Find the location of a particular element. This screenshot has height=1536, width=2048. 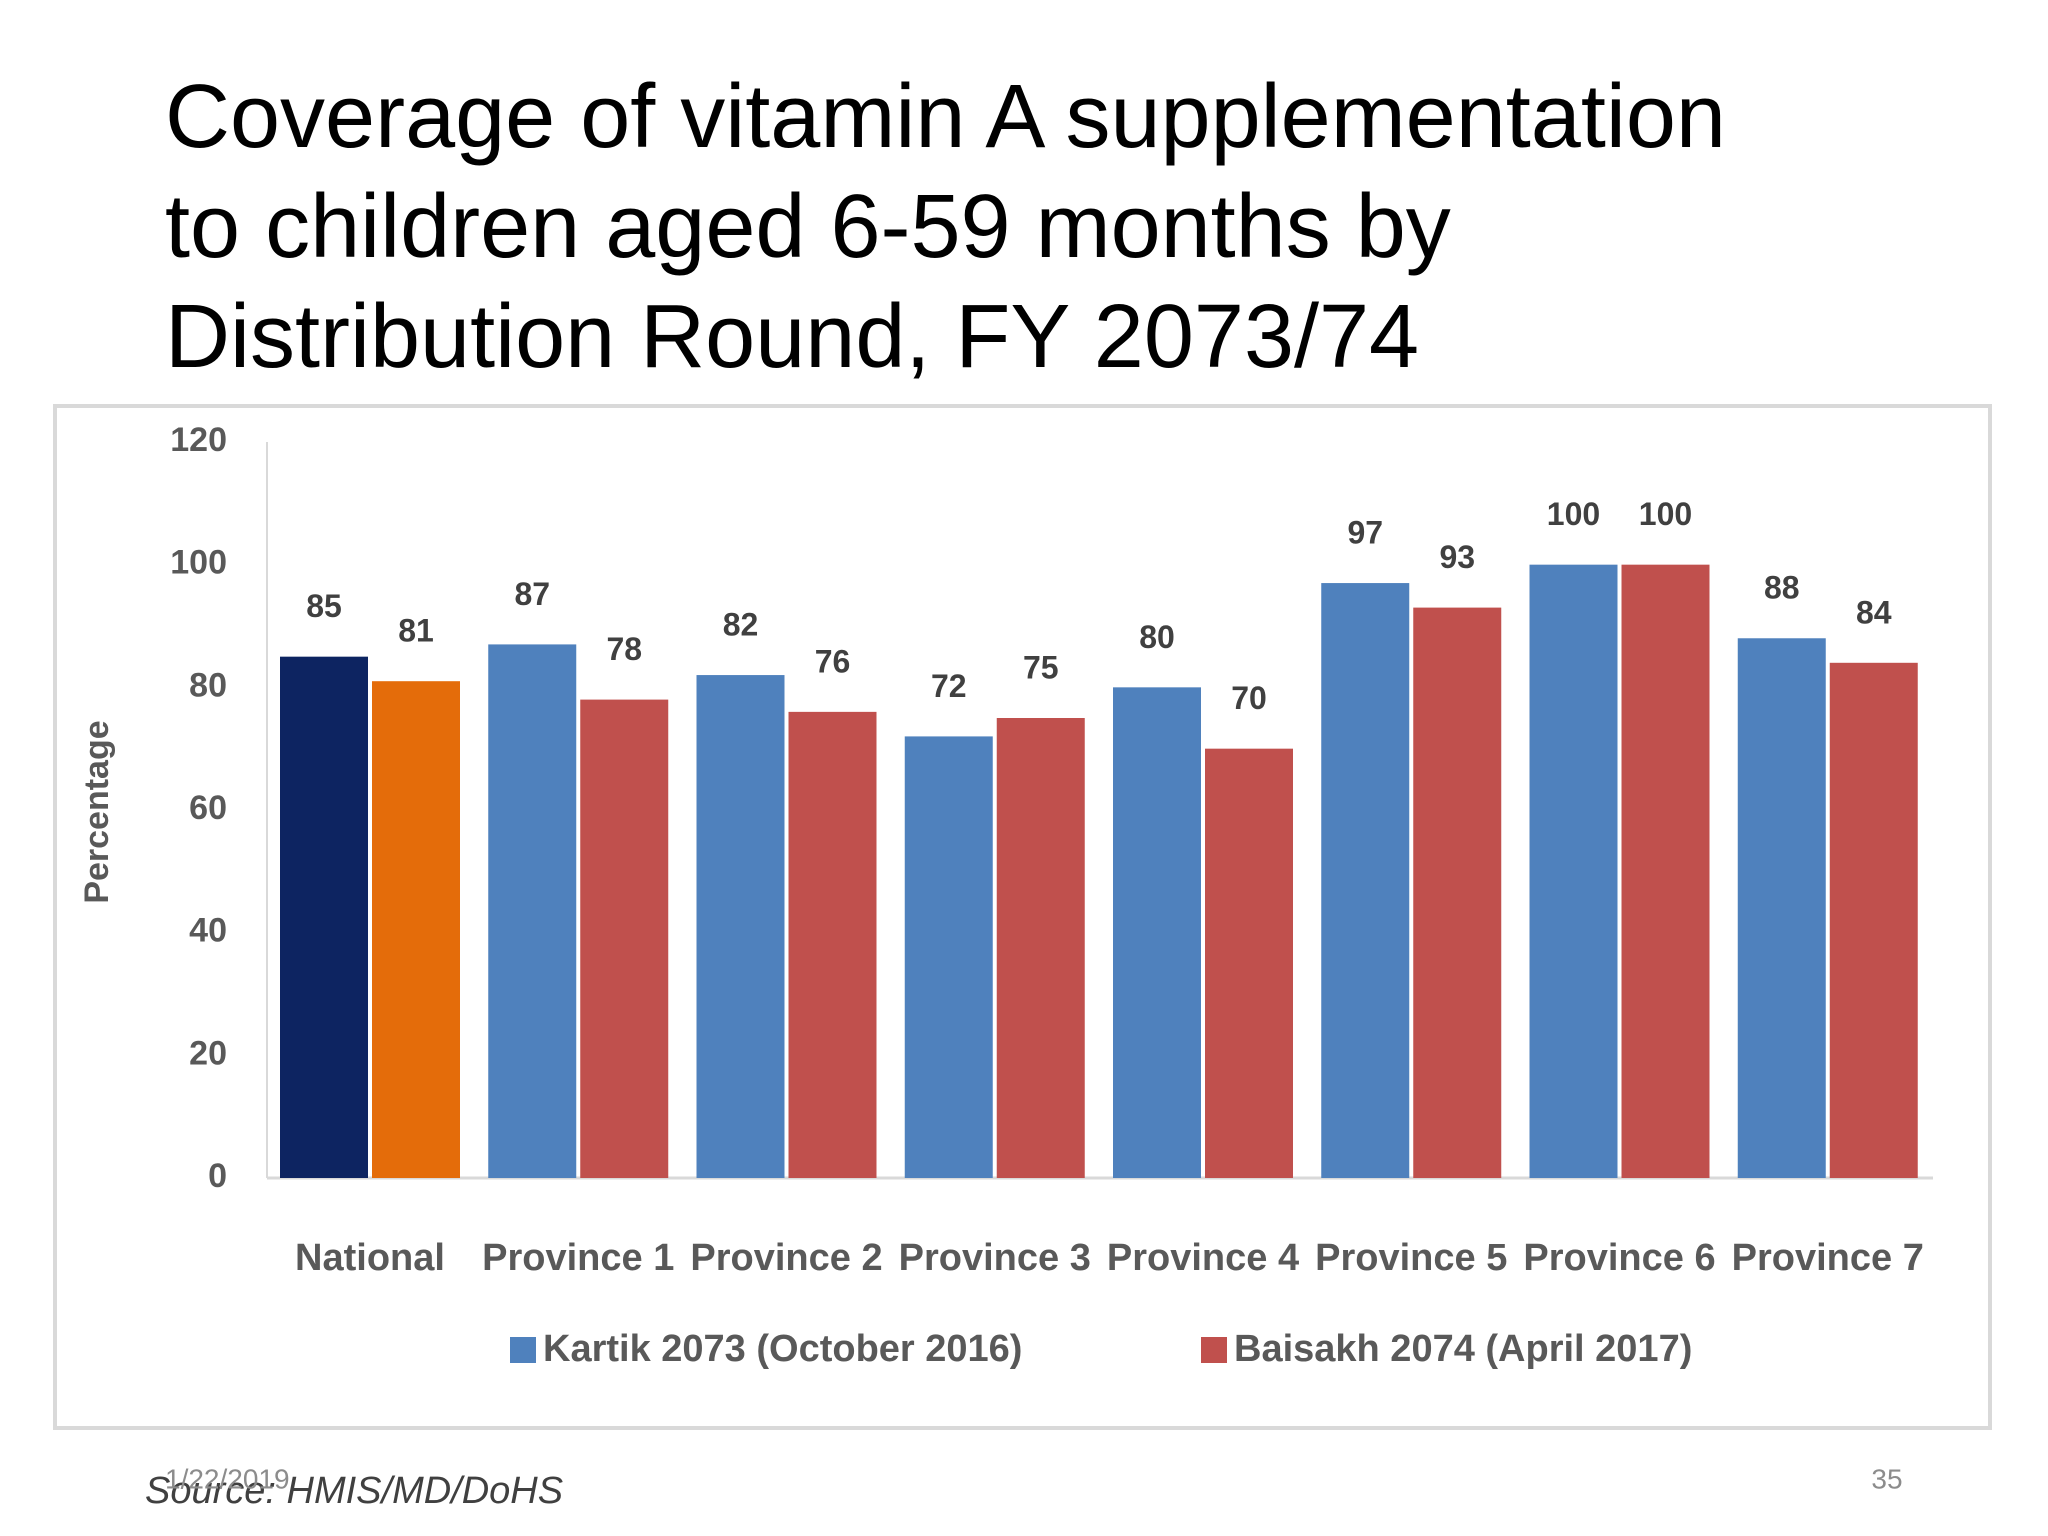

data-label: 75 is located at coordinates (1041, 667).